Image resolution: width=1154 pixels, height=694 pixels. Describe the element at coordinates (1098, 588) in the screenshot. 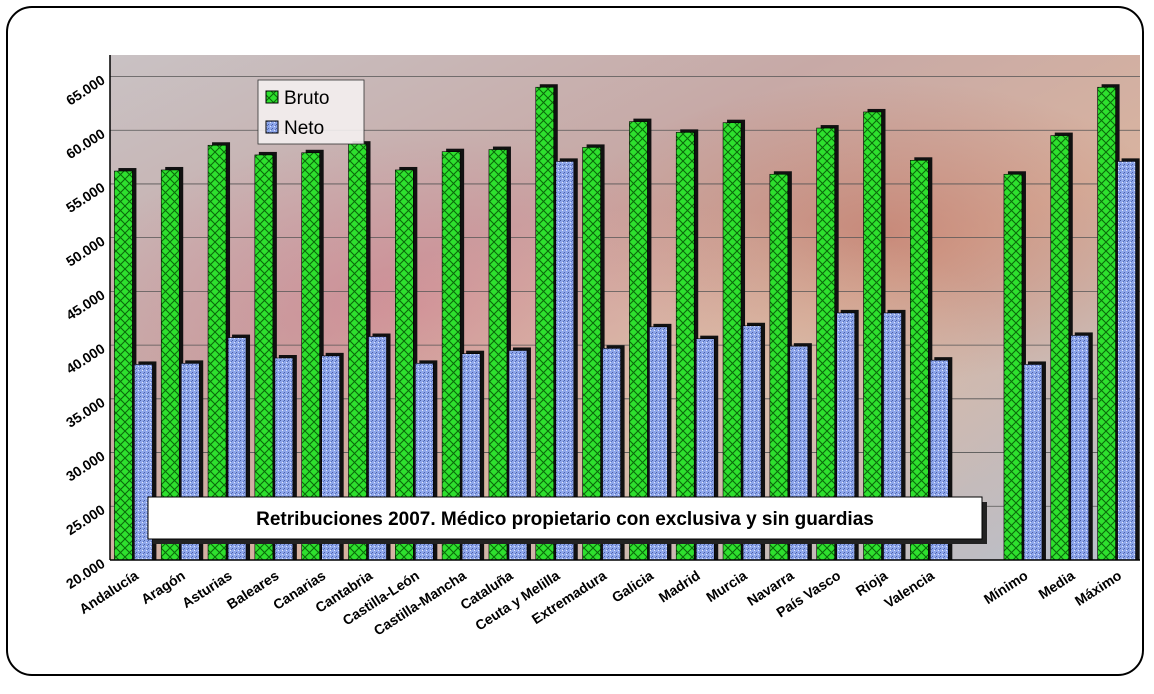

I see `x-tick-label: Máximo` at that location.